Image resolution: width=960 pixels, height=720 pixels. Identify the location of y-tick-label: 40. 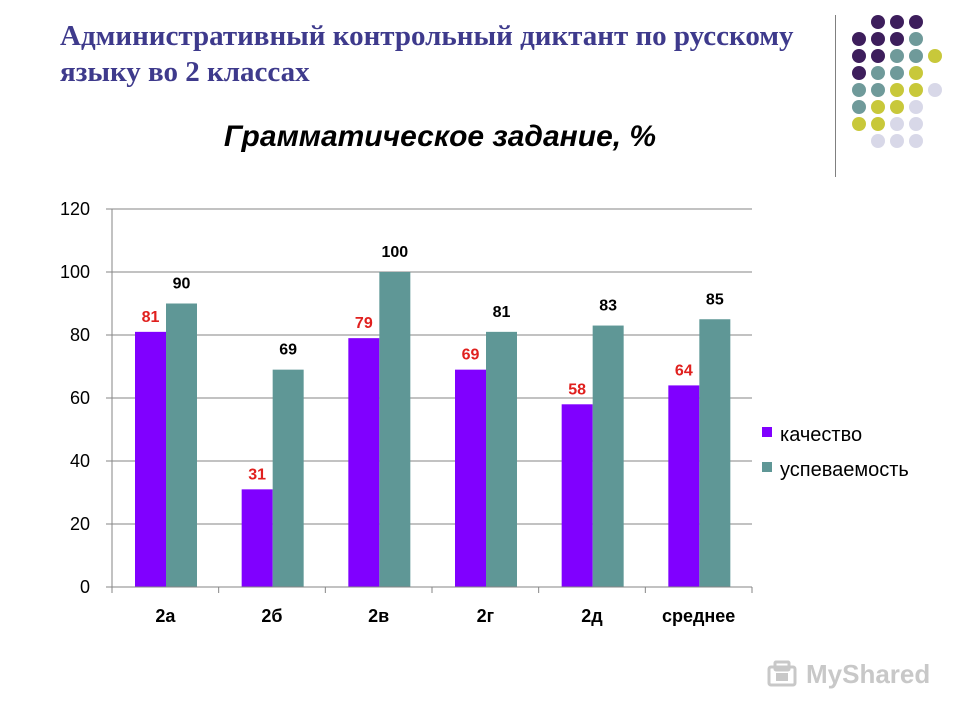
(80, 461).